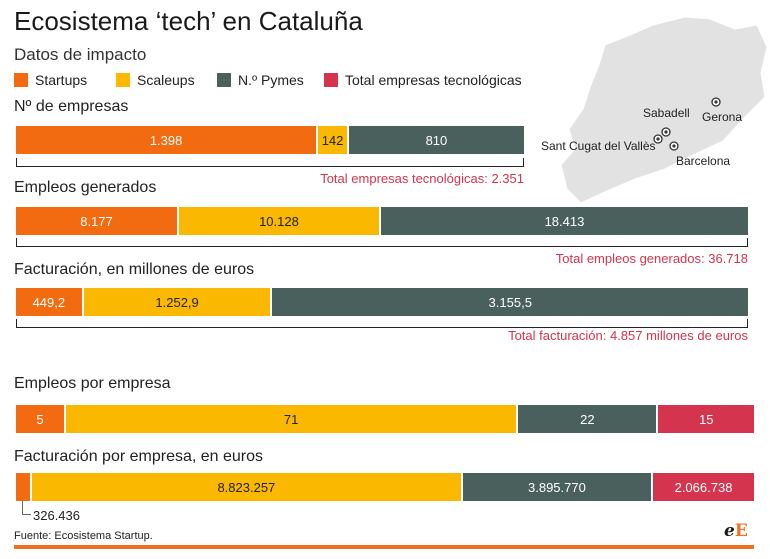  Describe the element at coordinates (382, 242) in the screenshot. I see `jobs-total-bracket` at that location.